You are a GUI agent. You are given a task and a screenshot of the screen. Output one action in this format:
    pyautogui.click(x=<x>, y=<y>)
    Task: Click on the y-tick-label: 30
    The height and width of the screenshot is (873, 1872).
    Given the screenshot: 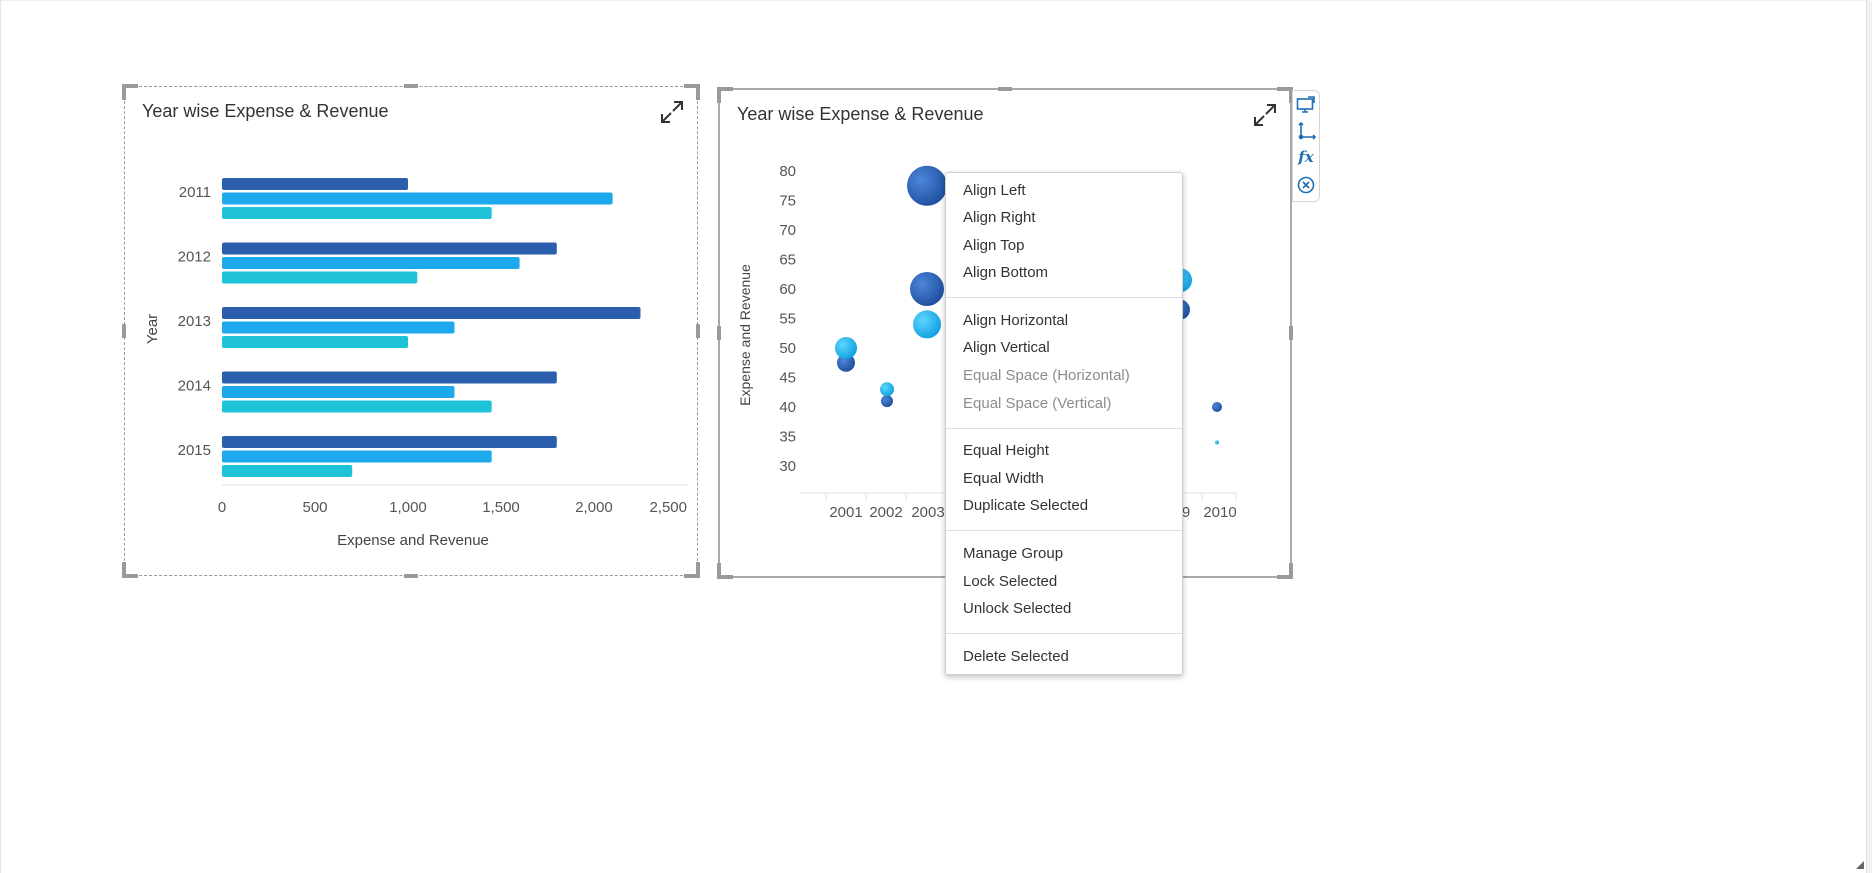 What is the action you would take?
    pyautogui.click(x=787, y=466)
    